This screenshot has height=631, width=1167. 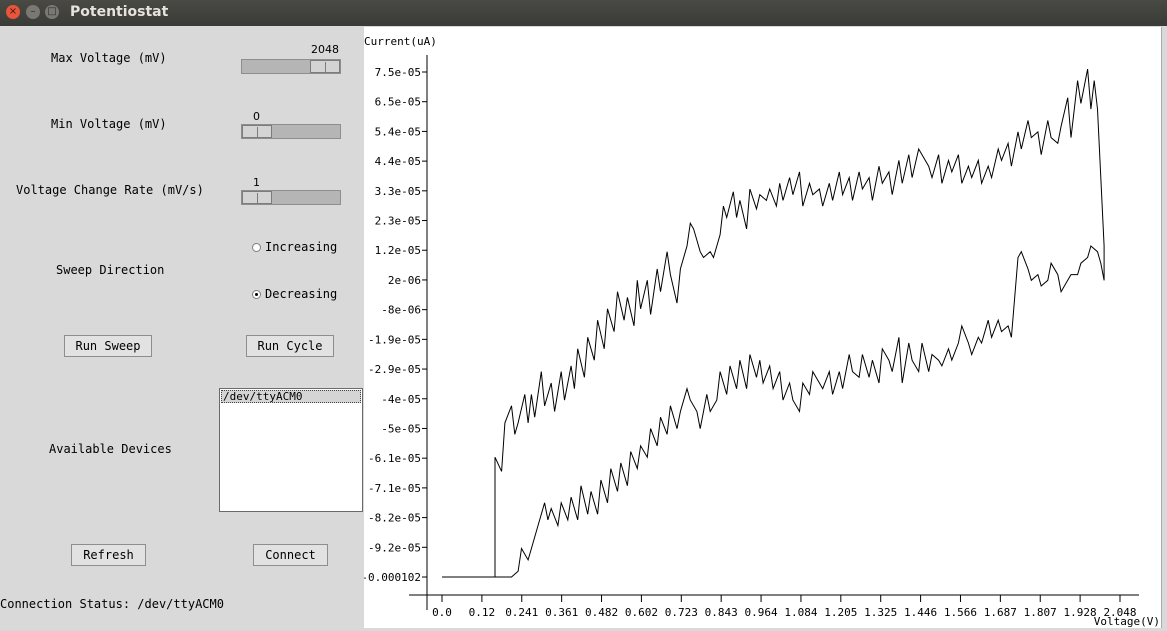 What do you see at coordinates (721, 612) in the screenshot?
I see `x-tick-label: 0.843` at bounding box center [721, 612].